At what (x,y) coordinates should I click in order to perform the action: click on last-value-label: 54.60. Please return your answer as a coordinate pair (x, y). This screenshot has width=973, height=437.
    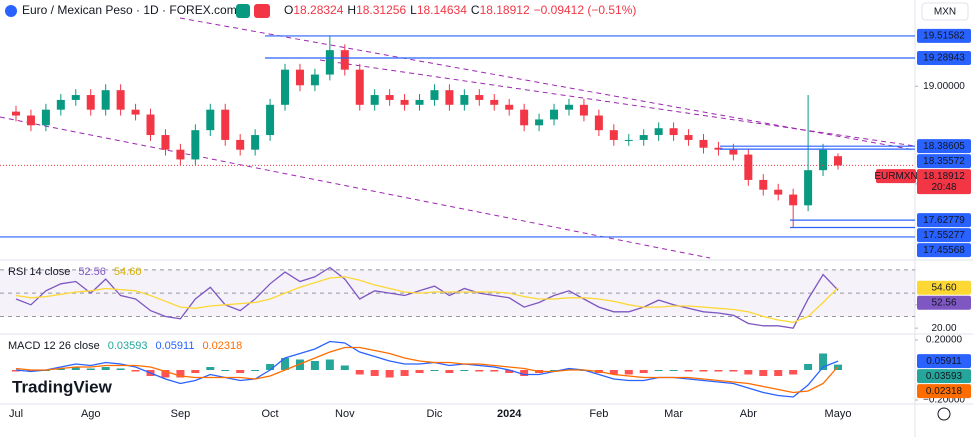
    Looking at the image, I should click on (943, 287).